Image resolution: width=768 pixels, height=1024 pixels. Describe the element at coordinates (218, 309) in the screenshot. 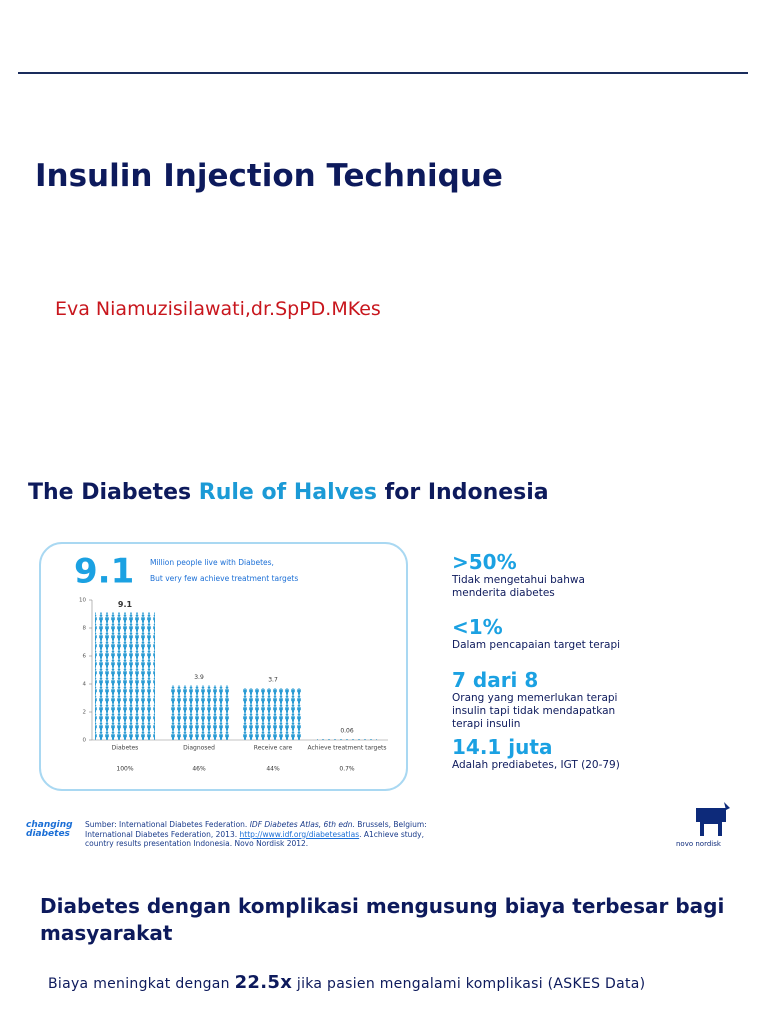

I see `author: Eva Niamuzisilawati,dr.SpPD.MKes` at that location.